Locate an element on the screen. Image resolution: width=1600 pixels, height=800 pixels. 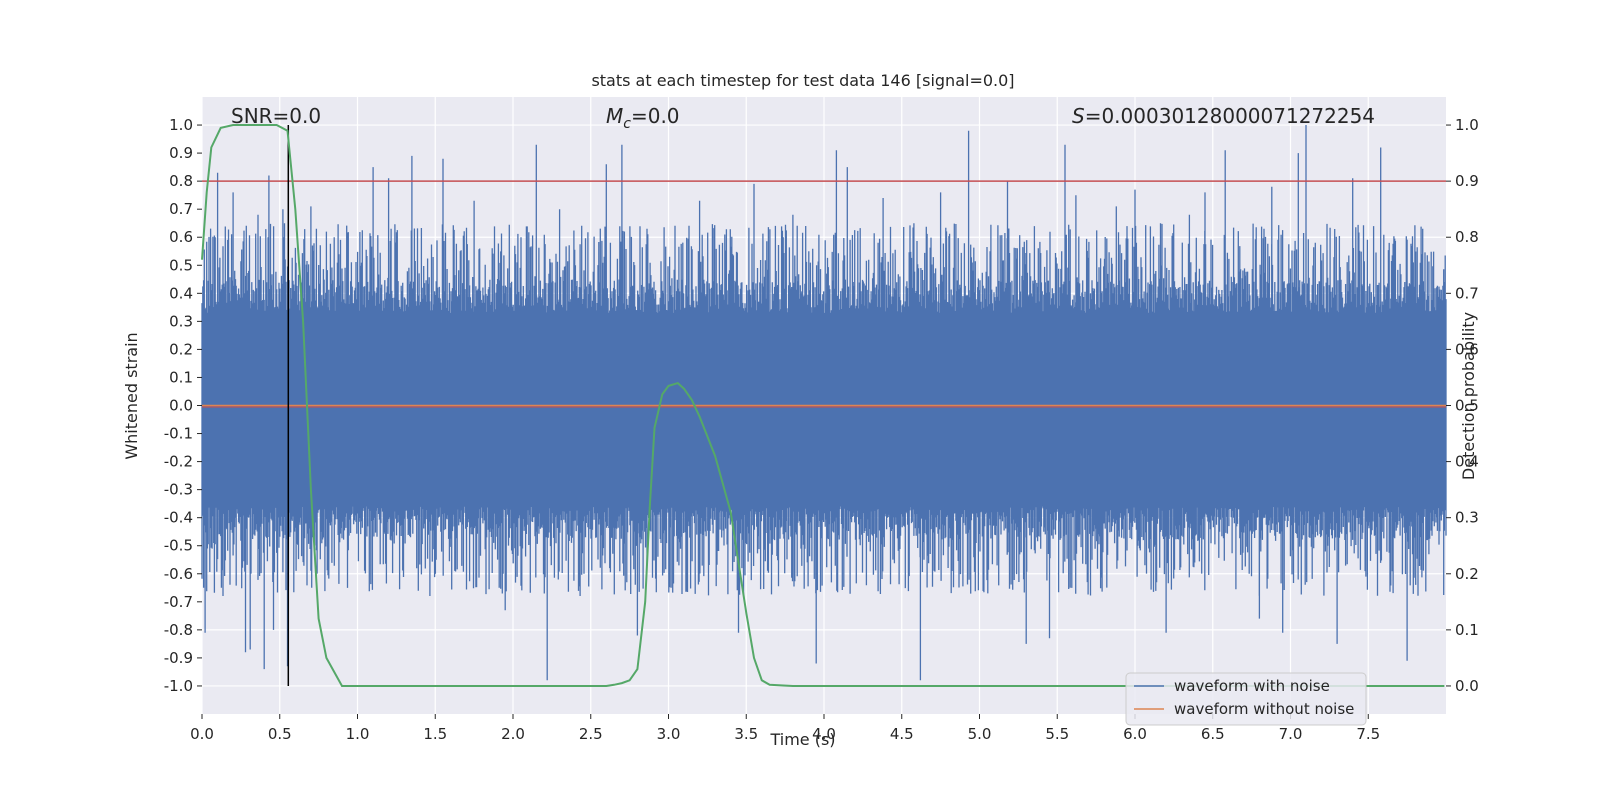
y-tick-label: -0.2 is located at coordinates (178, 462).